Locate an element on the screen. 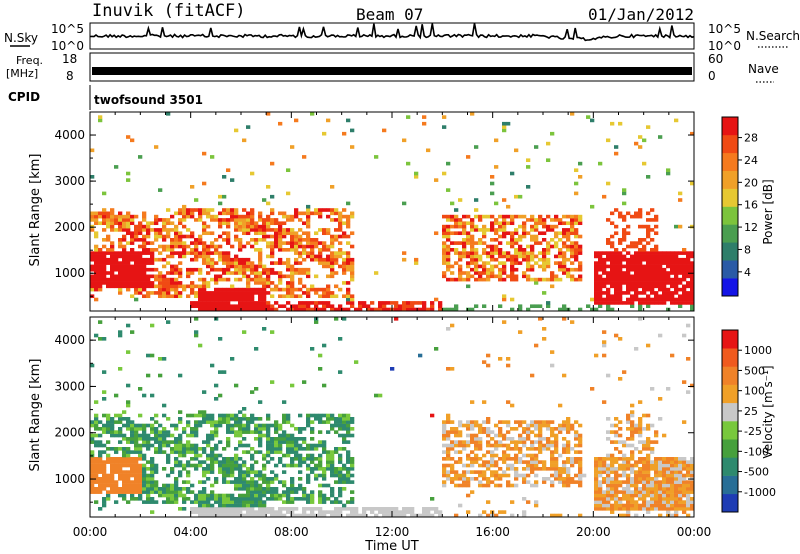  colorbar-tick-label: -500 is located at coordinates (756, 472).